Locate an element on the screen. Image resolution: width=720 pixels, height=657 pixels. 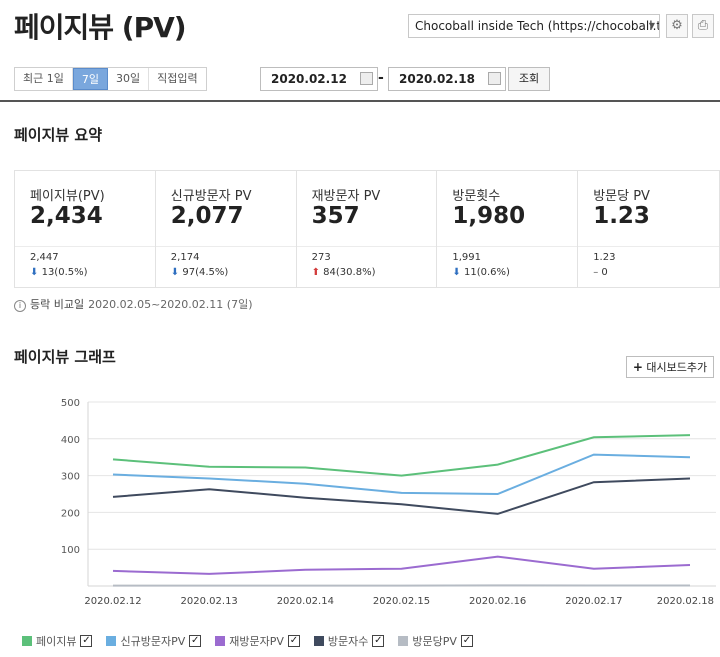
end-date-input: 2020.02.18 is located at coordinates (447, 79).